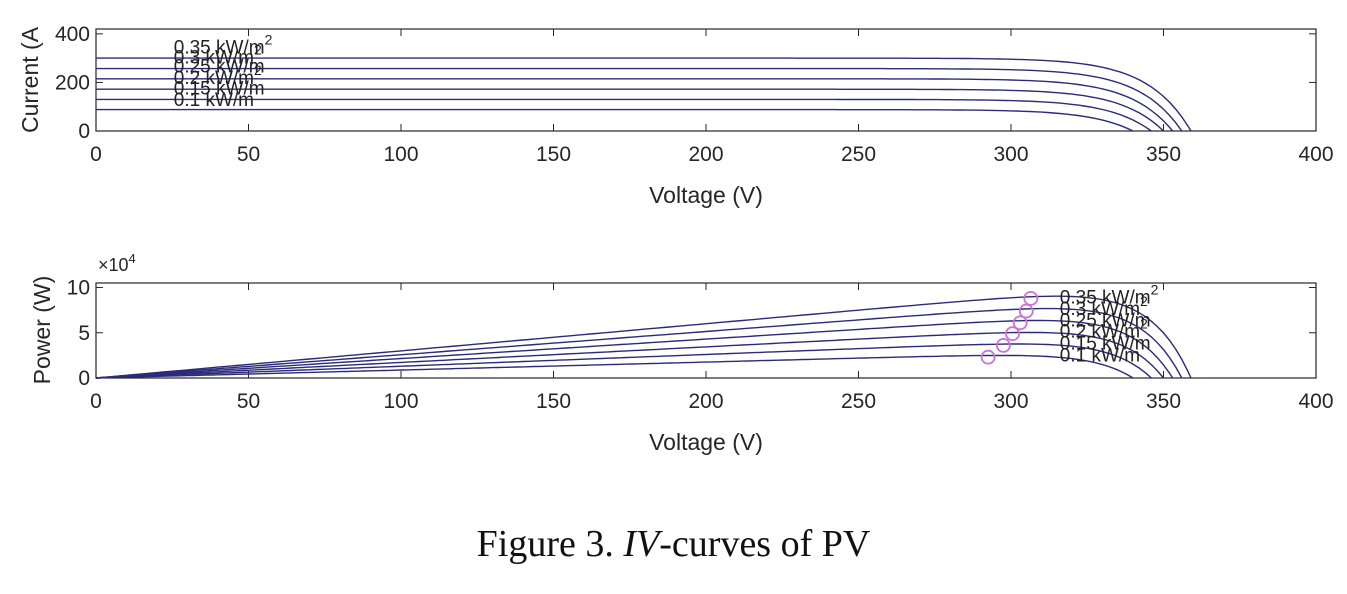 Image resolution: width=1347 pixels, height=594 pixels. I want to click on pv-x-tick-label: 150, so click(553, 401).